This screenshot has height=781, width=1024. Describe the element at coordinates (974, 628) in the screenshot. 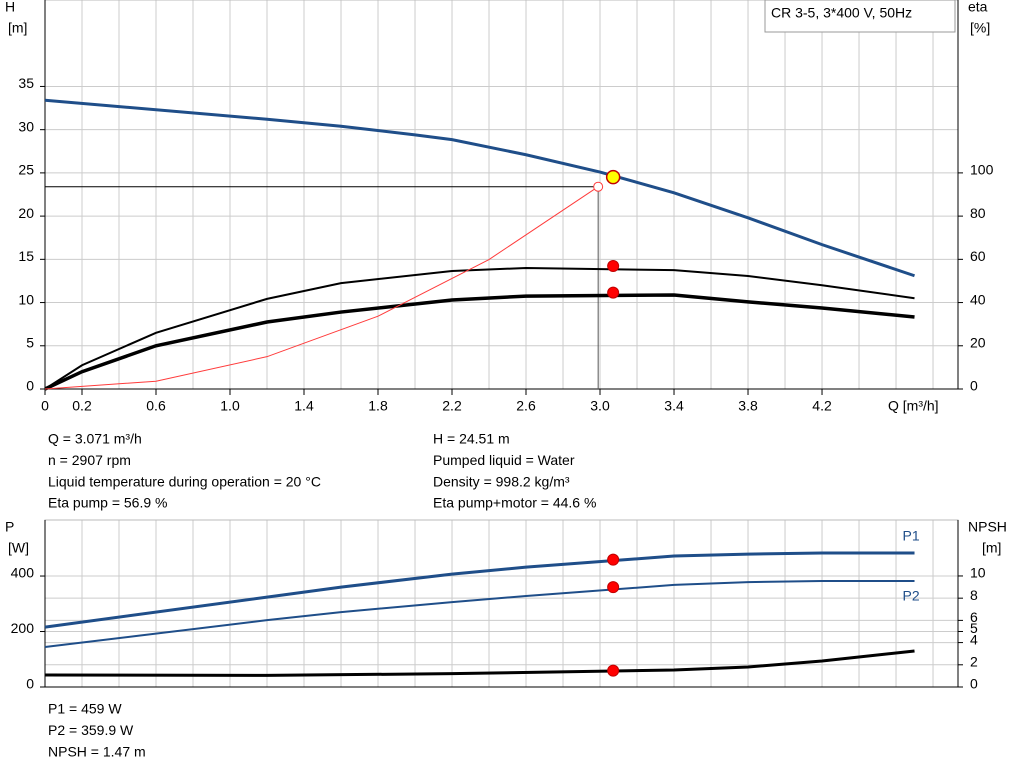

I see `y2-tick-label: 5` at that location.